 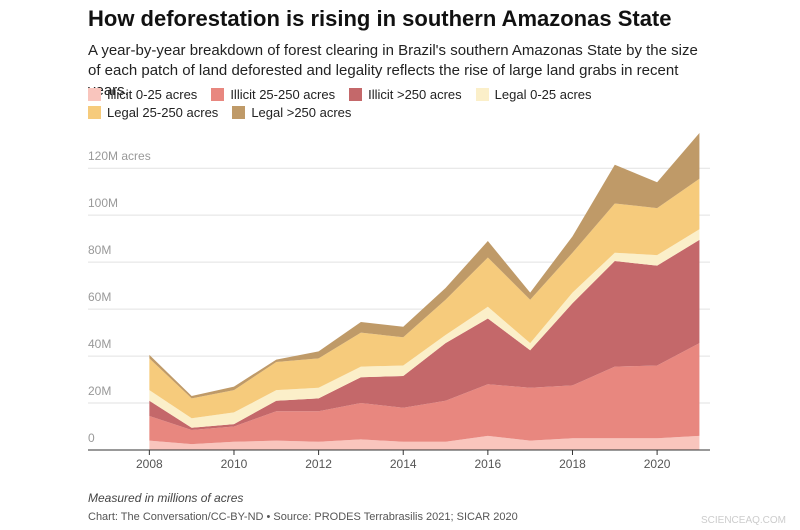 What do you see at coordinates (166, 498) in the screenshot?
I see `note: Measured in millions of acres` at bounding box center [166, 498].